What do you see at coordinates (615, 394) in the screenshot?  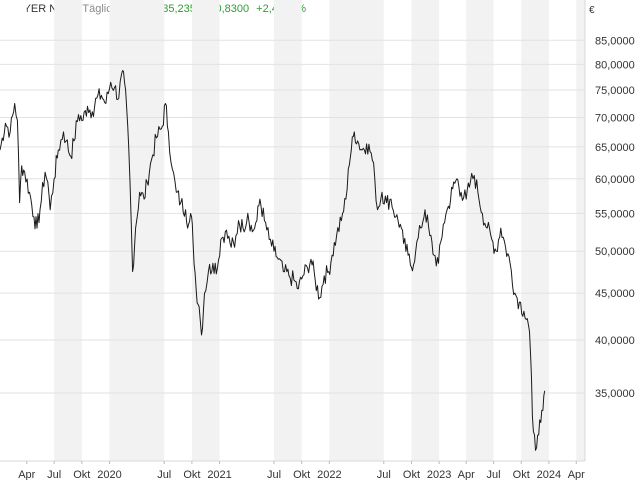 I see `y-tick-label: 35,0000` at bounding box center [615, 394].